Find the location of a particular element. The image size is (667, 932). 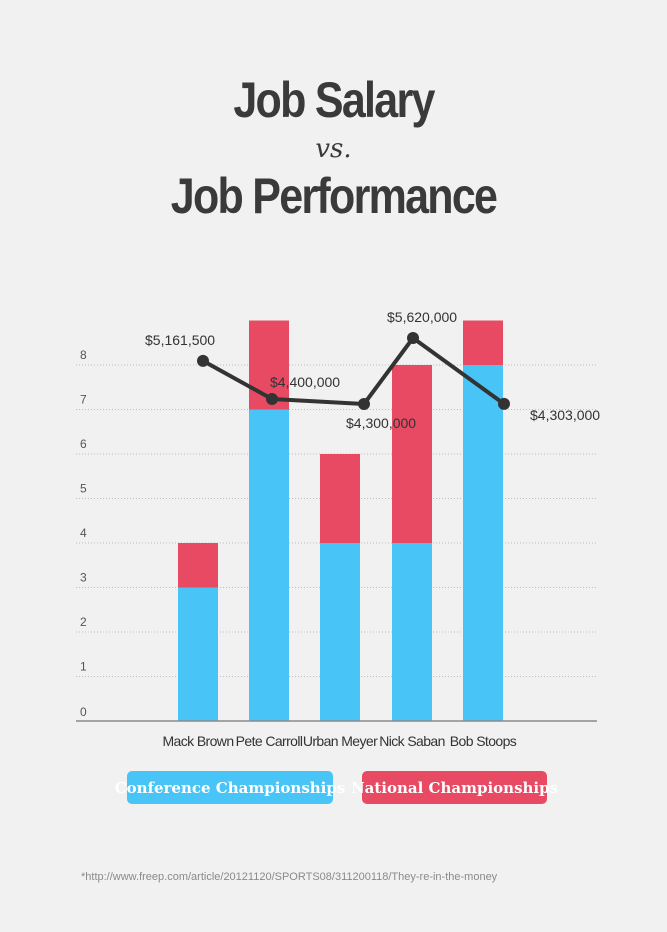

legend-national: National Championships is located at coordinates (454, 787).